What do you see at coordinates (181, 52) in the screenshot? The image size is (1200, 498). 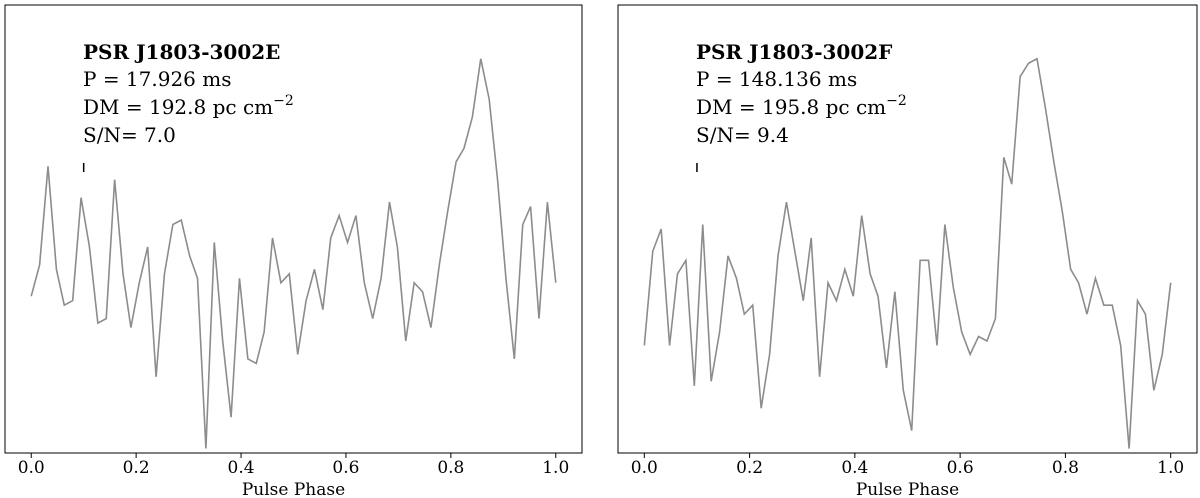 I see `panel-title: PSR J1803-3002E` at bounding box center [181, 52].